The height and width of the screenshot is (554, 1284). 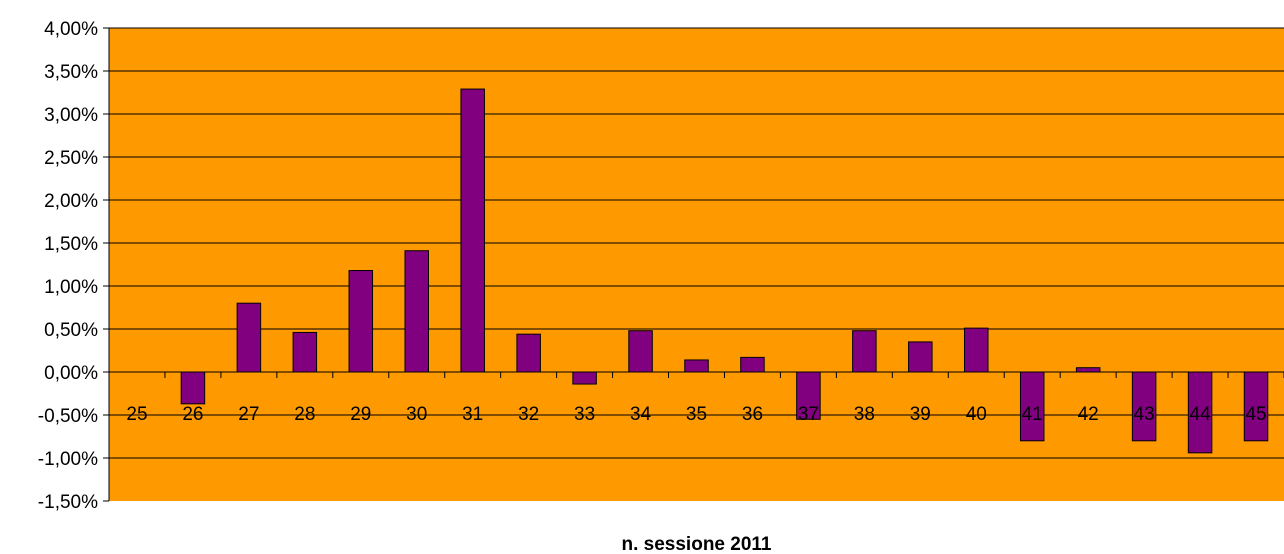 What do you see at coordinates (641, 414) in the screenshot?
I see `x-category-label: 34` at bounding box center [641, 414].